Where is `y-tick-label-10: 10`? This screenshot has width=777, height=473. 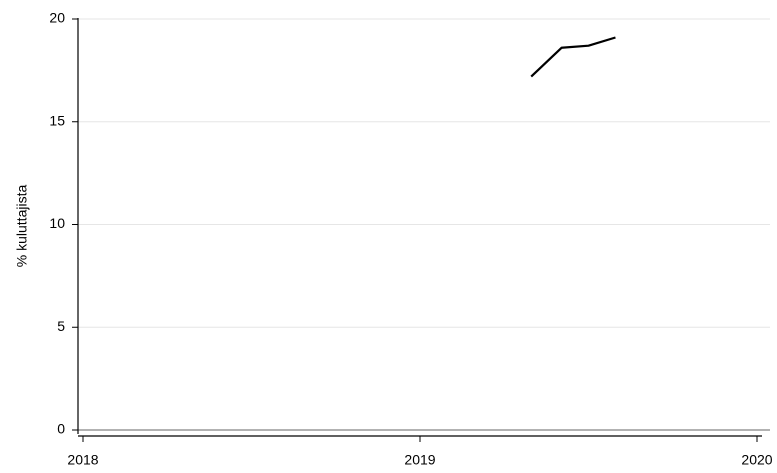
y-tick-label-10: 10 is located at coordinates (57, 223).